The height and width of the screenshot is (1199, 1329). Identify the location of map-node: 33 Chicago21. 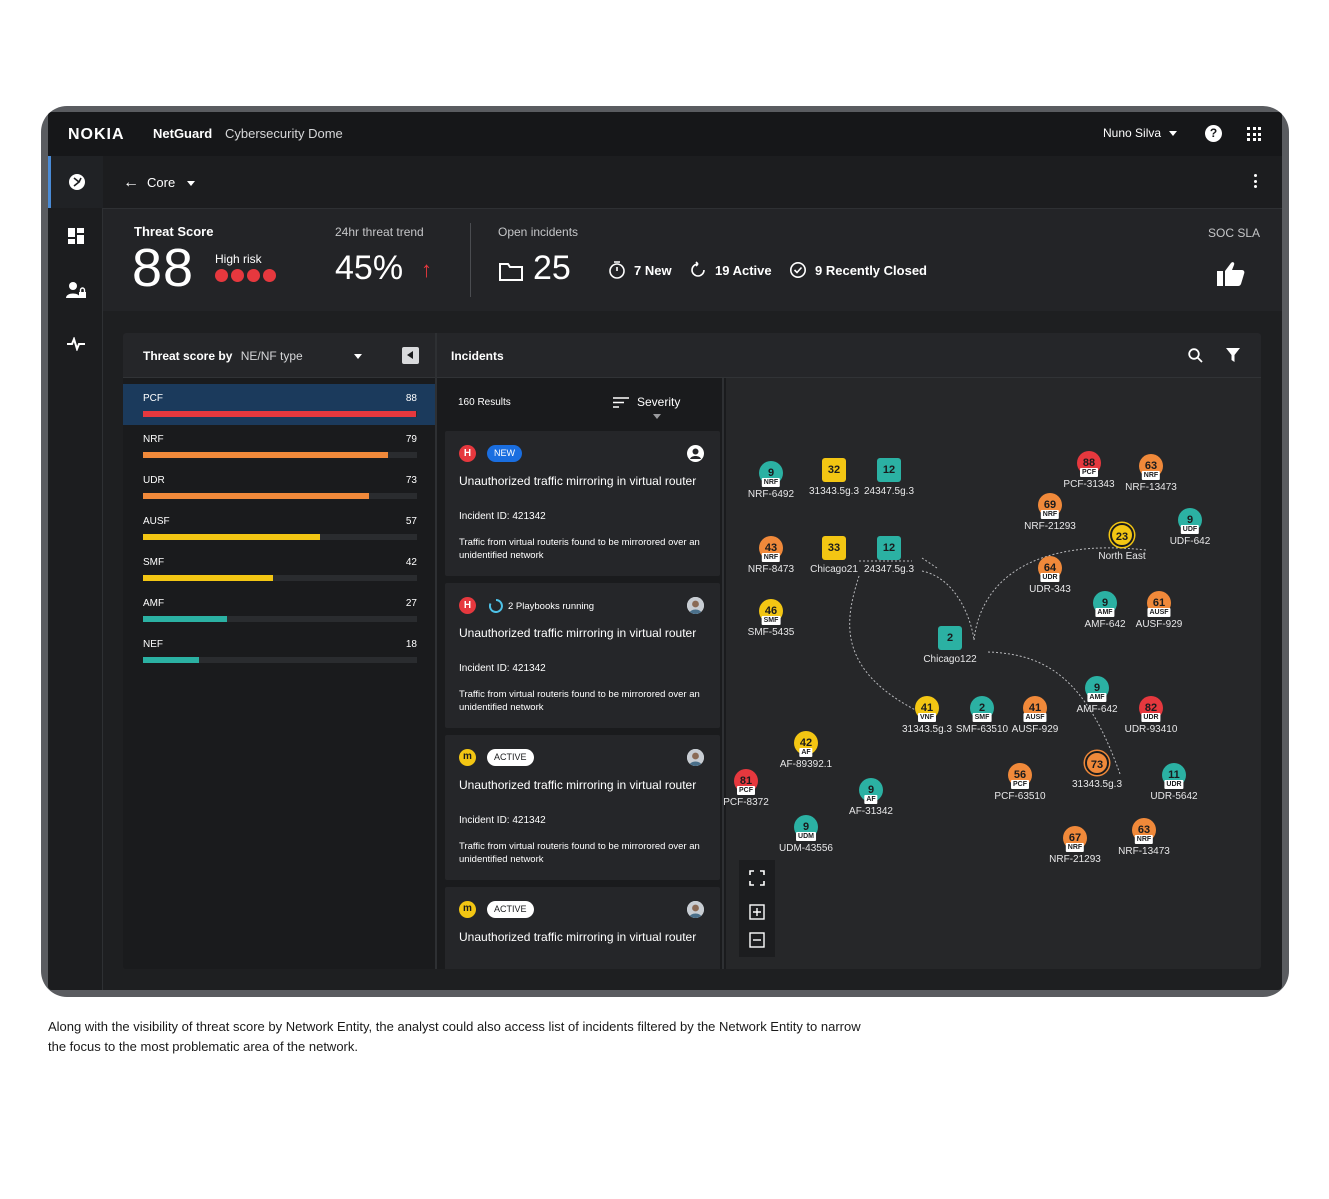
(834, 555).